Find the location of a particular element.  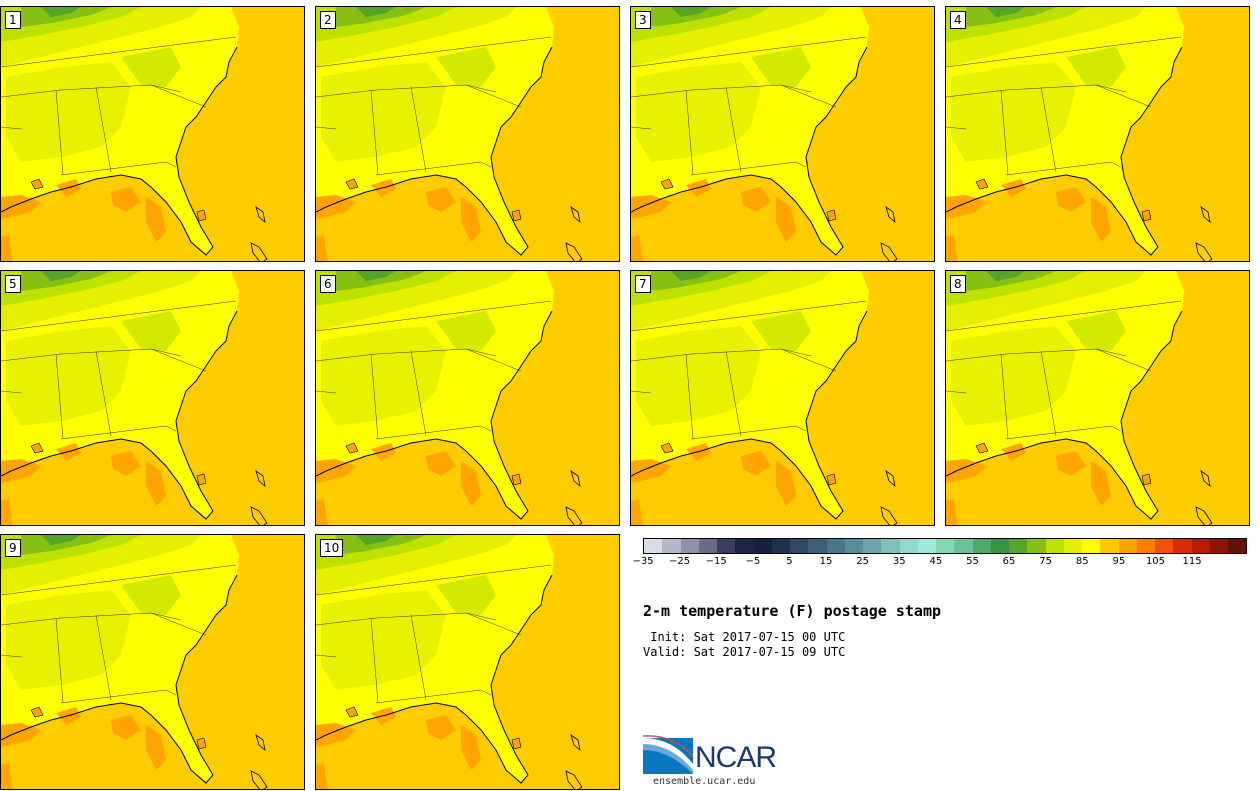

panel-label: 10 is located at coordinates (332, 548).